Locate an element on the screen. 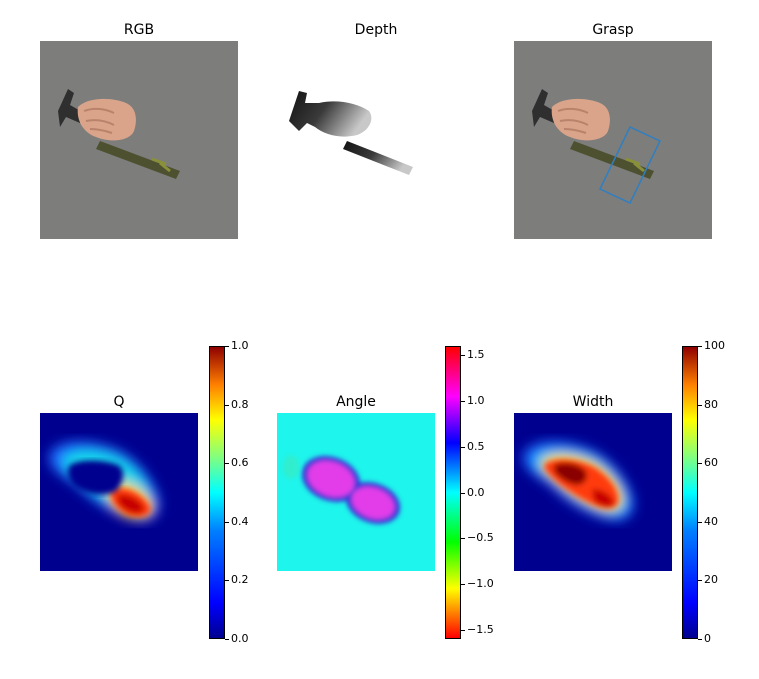 The image size is (759, 679). width-colorbar is located at coordinates (690, 492).